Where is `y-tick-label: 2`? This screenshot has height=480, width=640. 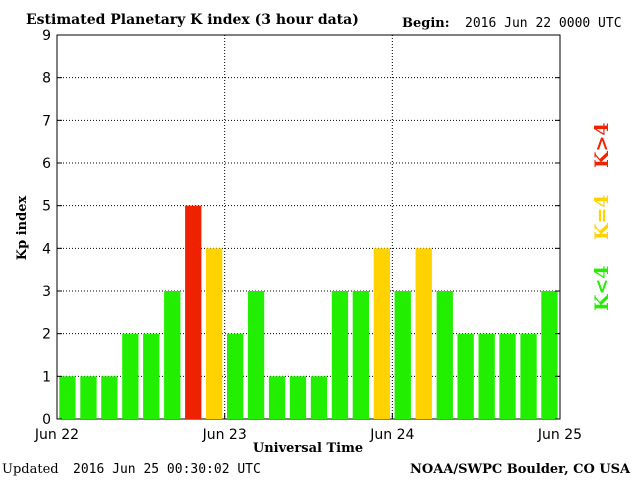
y-tick-label: 2 is located at coordinates (46, 335).